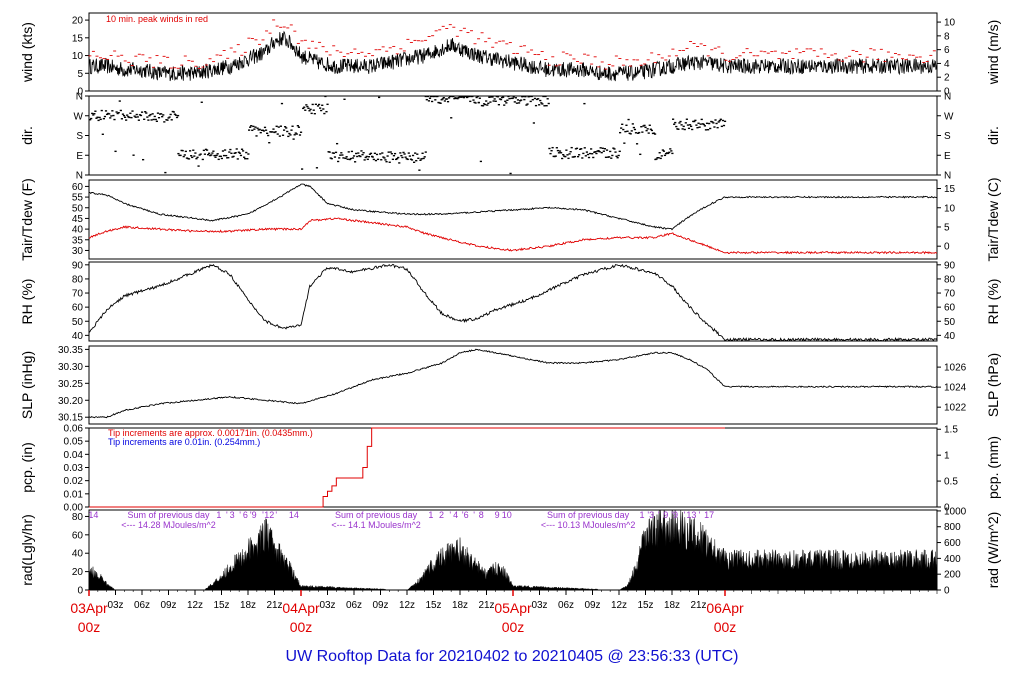 The image size is (1024, 700). Describe the element at coordinates (79, 97) in the screenshot. I see `dir-ytick-left-4-label: N` at that location.